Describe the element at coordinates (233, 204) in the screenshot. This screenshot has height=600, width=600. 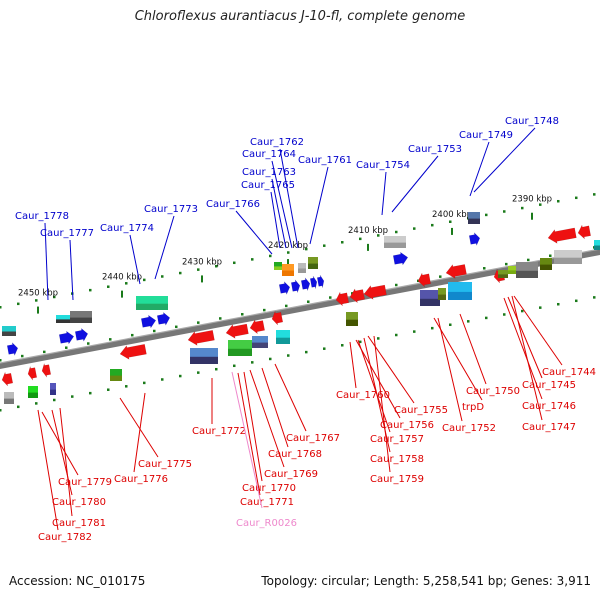
I see `forward-gene-label: Caur_1766` at that location.